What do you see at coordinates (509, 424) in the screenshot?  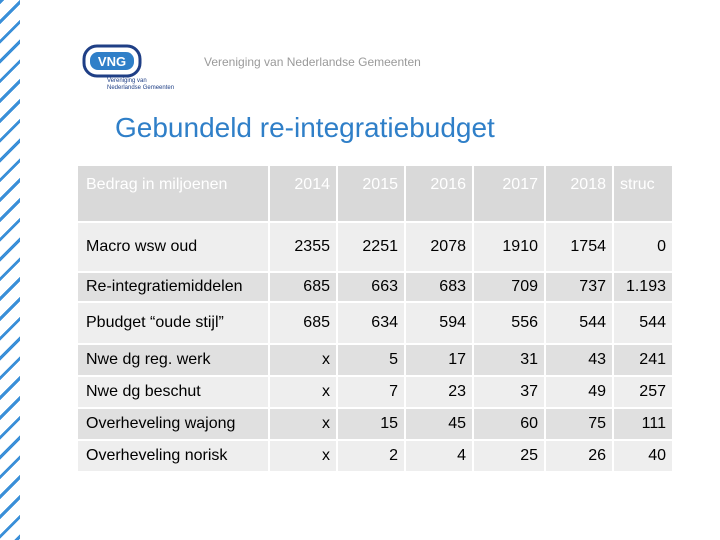 I see `table-cell: 60` at bounding box center [509, 424].